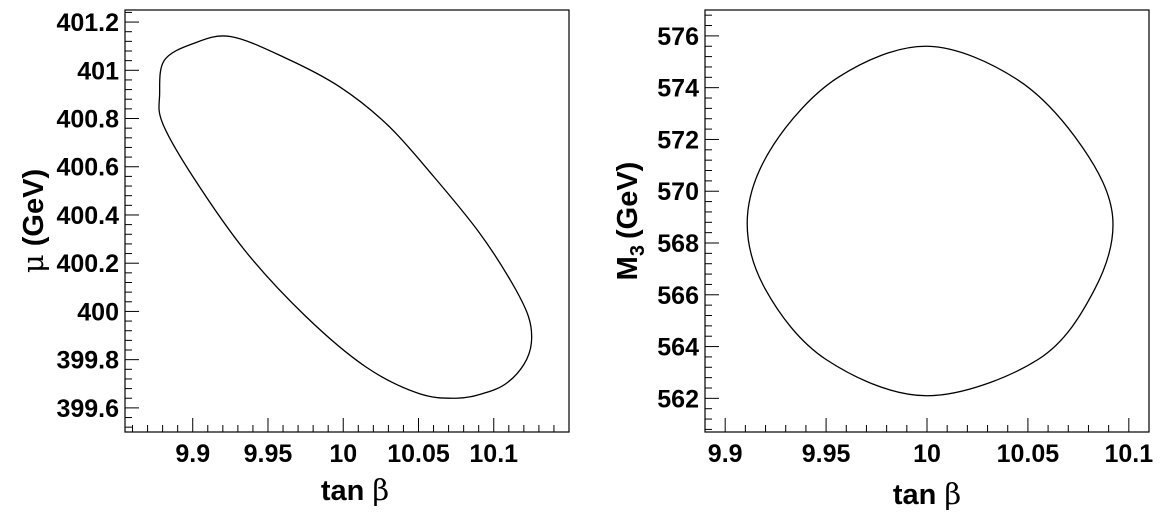 The image size is (1162, 516). Describe the element at coordinates (33, 221) in the screenshot. I see `y-axis-title: μ(GeV)` at that location.